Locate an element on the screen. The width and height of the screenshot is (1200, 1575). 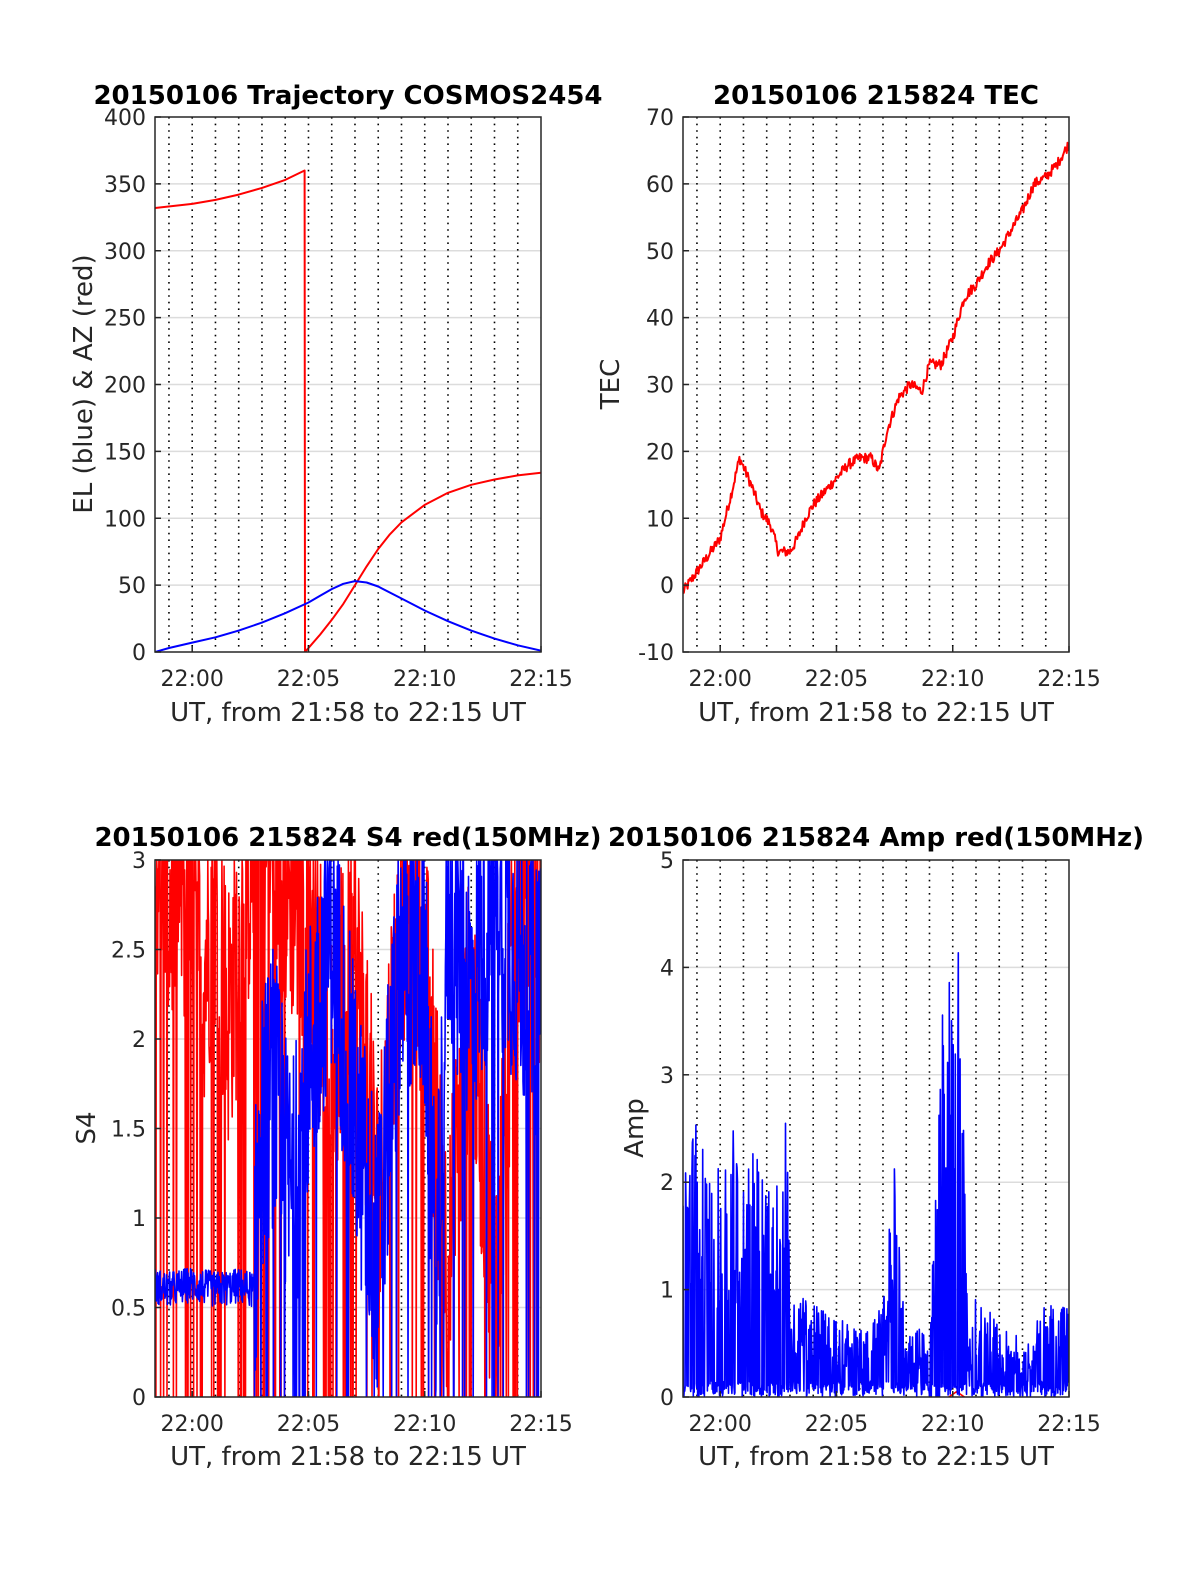
s4-ticks: 0 0.5 1 1.5 2 2.5 3 22:00 22:05 22:10 22:15 is located at coordinates (342, 1143).